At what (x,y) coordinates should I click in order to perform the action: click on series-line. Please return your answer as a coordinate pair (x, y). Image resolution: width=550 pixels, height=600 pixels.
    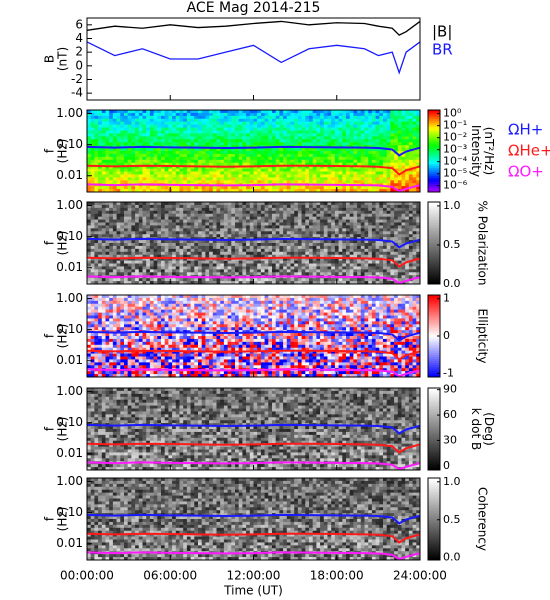
    Looking at the image, I should click on (253, 28).